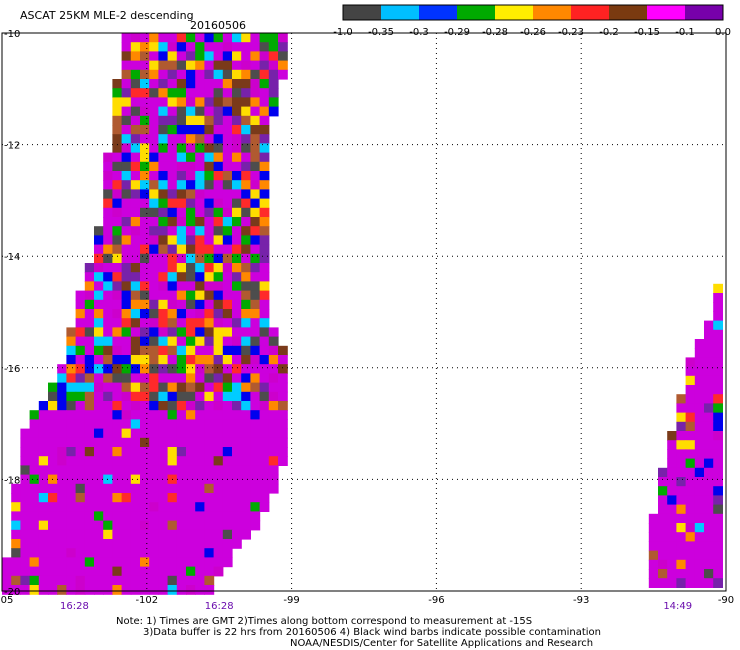 Image resolution: width=740 pixels, height=650 pixels. What do you see at coordinates (666, 12) in the screenshot?
I see `legend-swatch` at bounding box center [666, 12].